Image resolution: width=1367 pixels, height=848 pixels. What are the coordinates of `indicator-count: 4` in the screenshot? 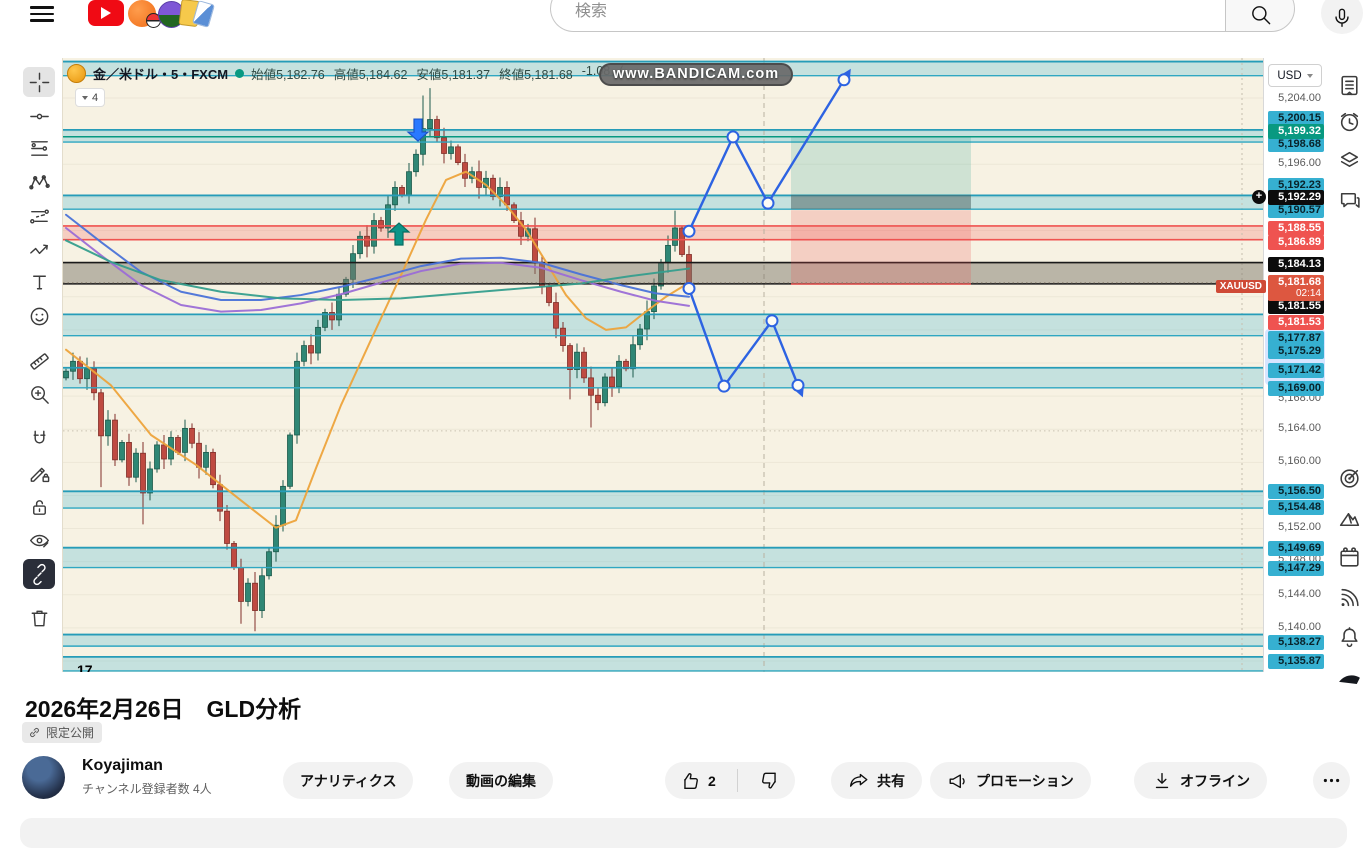 It's located at (95, 97).